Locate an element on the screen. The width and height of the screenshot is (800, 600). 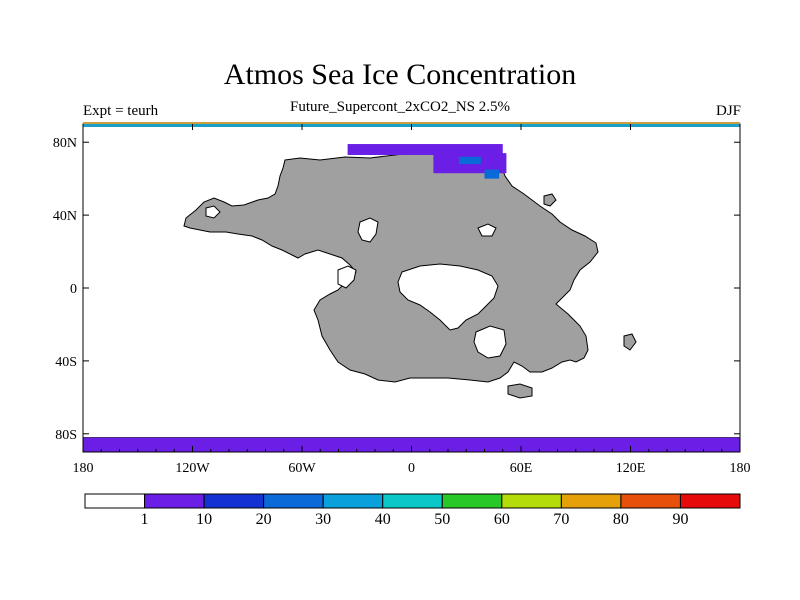
figure-title: Atmos Sea Ice Concentration is located at coordinates (400, 74).